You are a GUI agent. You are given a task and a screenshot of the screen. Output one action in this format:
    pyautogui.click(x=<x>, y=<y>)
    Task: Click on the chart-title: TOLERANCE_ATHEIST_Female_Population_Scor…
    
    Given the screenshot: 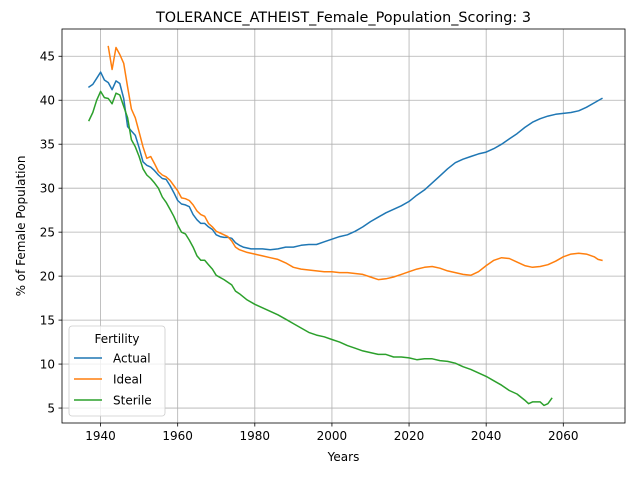 What is the action you would take?
    pyautogui.click(x=343, y=18)
    